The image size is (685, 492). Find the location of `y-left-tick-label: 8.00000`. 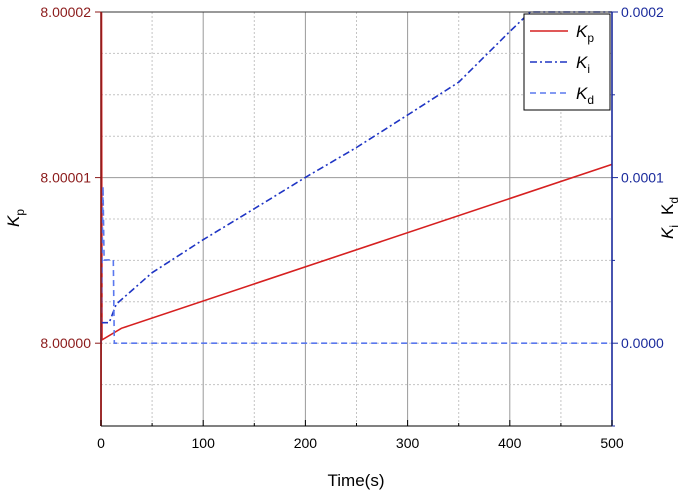

y-left-tick-label: 8.00000 is located at coordinates (65, 343).